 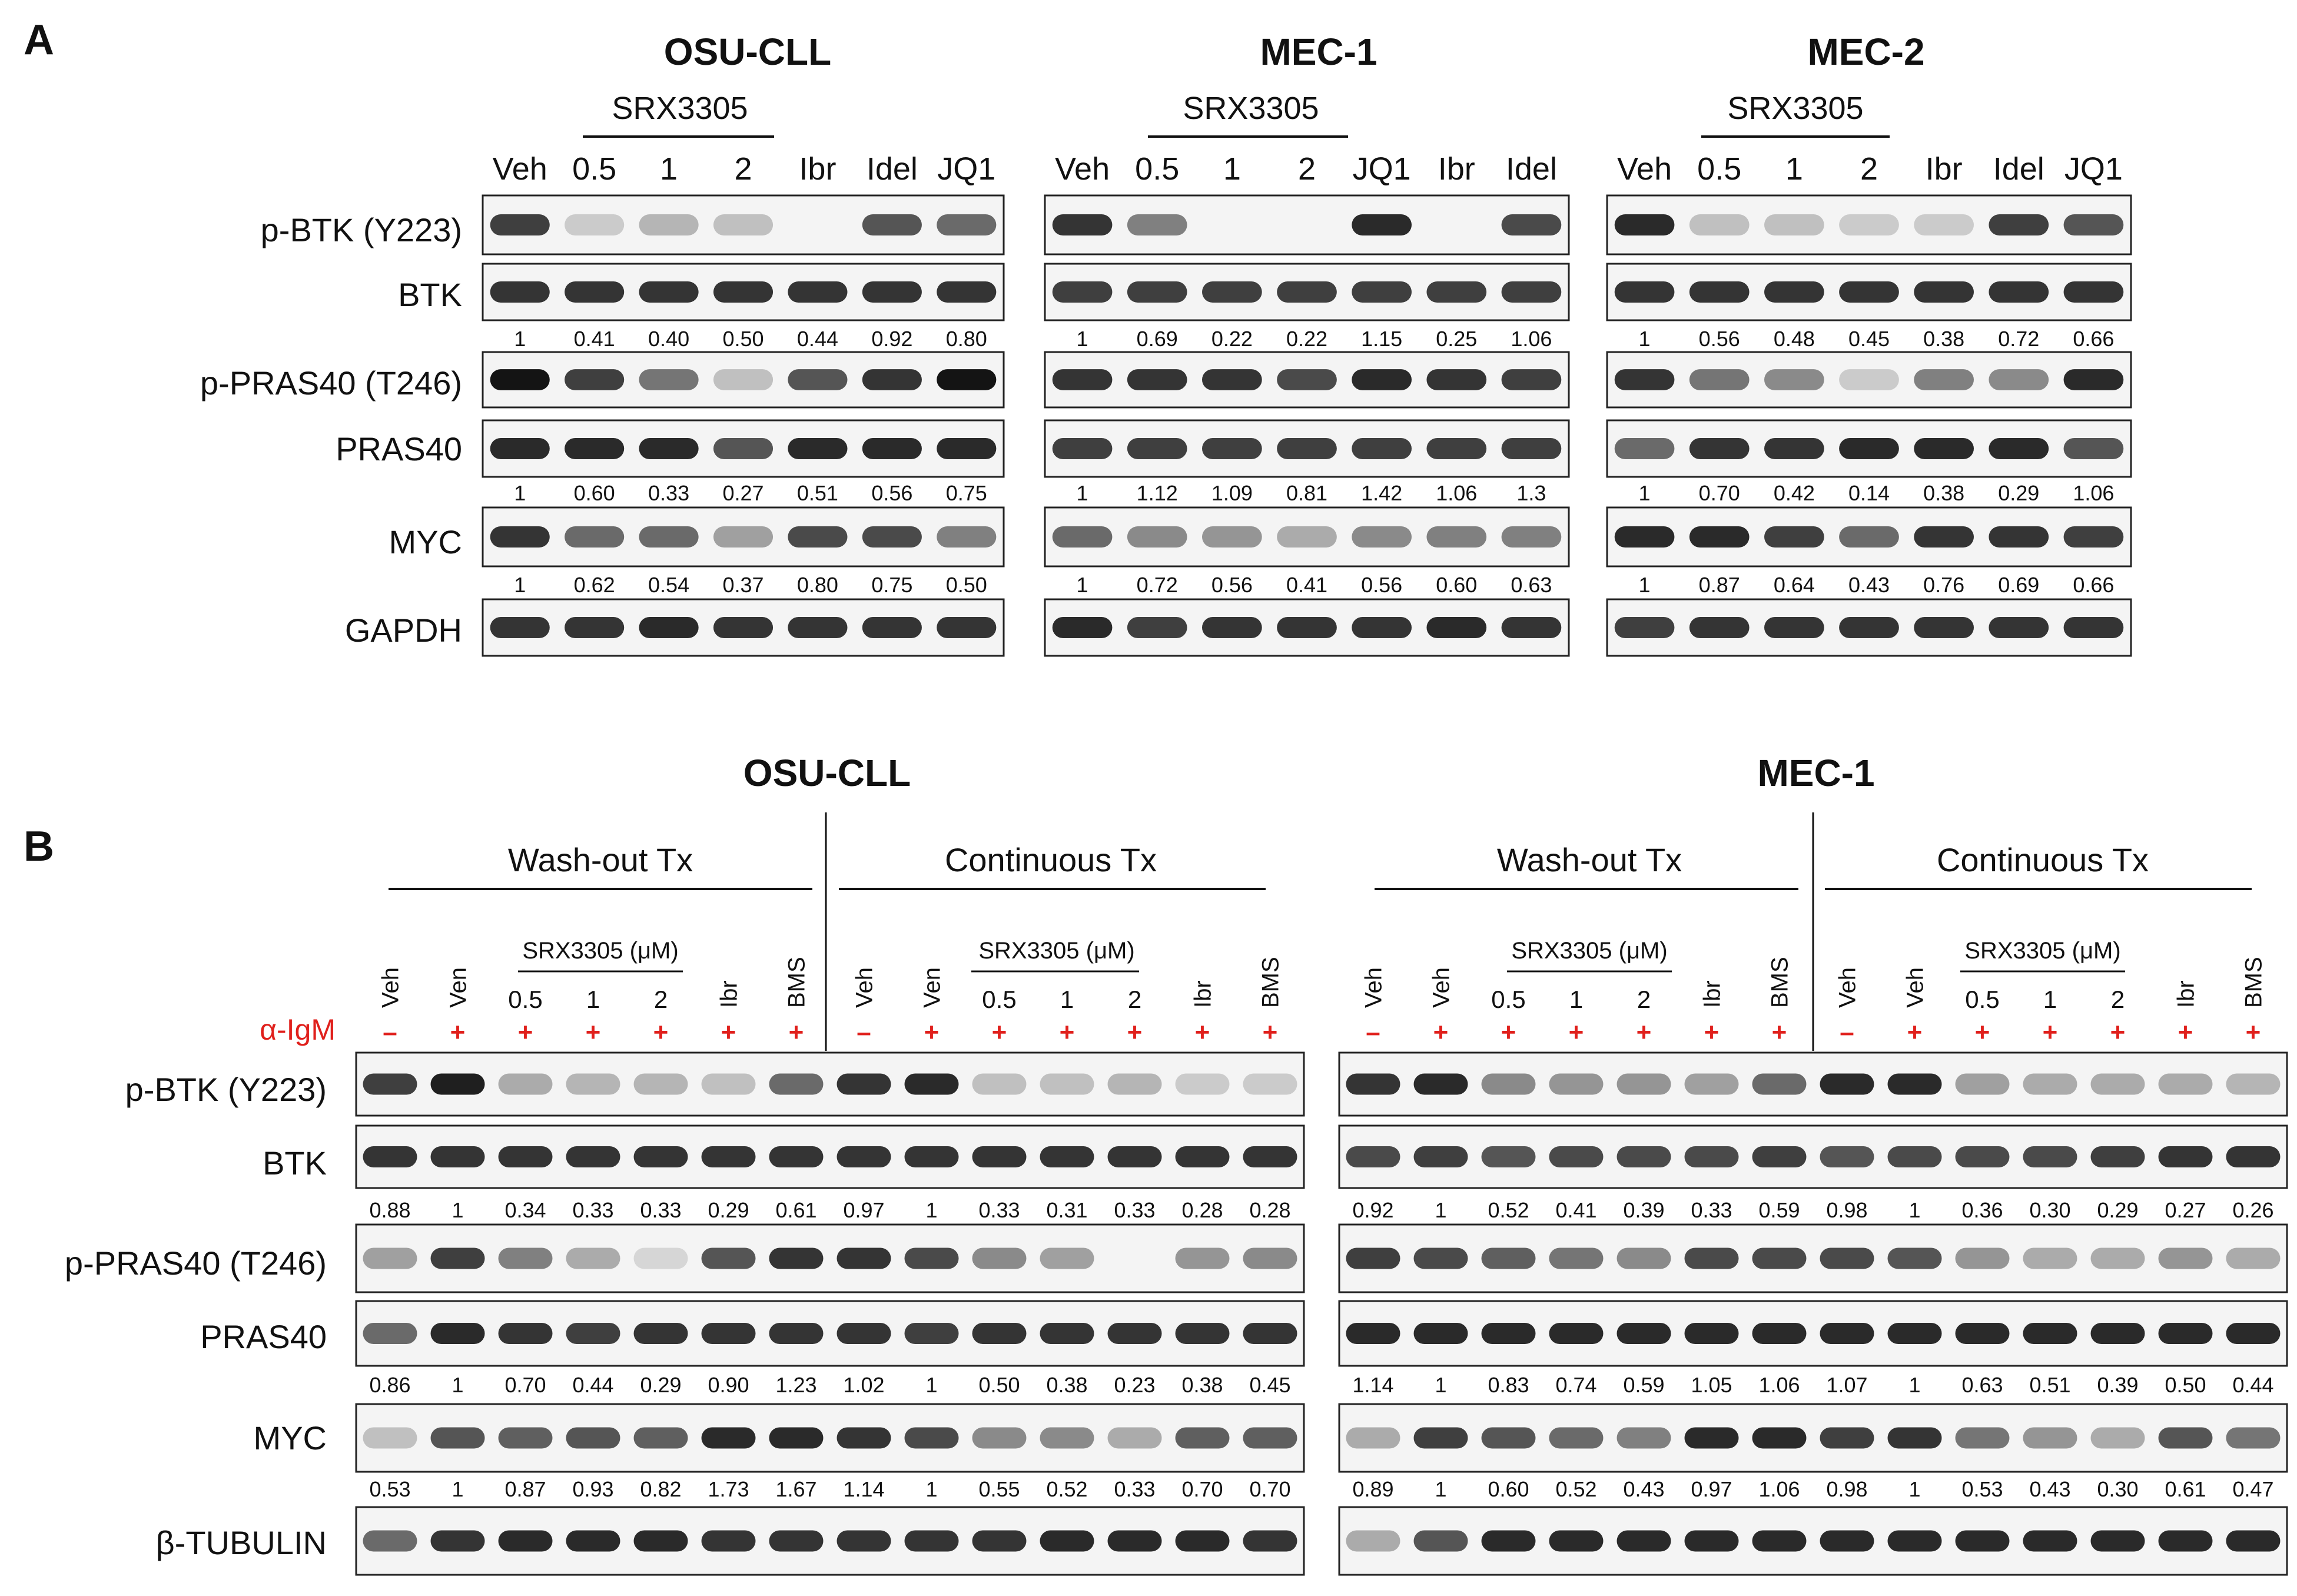 I want to click on panel-a-row-label-ppras40: p-PRAS40 (T246), so click(x=331, y=383).